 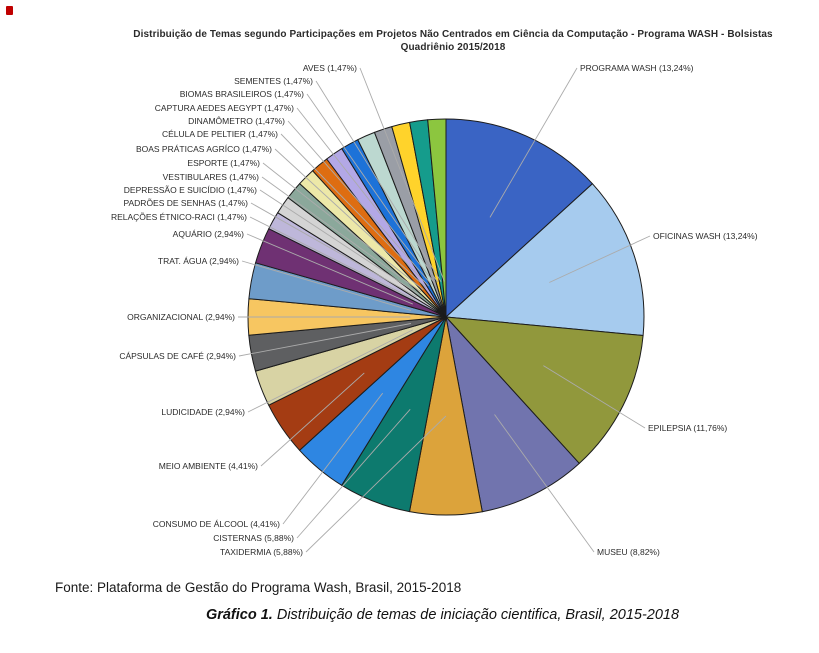 I want to click on pie-label-epilepsia: EPILEPSIA (11,76%), so click(x=688, y=427).